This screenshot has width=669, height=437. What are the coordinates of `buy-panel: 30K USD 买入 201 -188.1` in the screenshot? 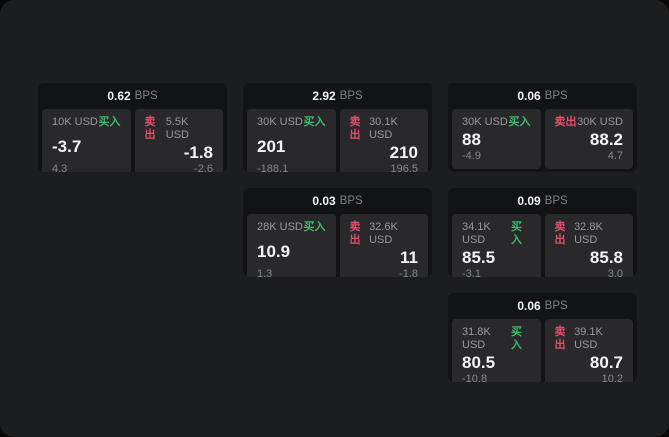 It's located at (291, 140).